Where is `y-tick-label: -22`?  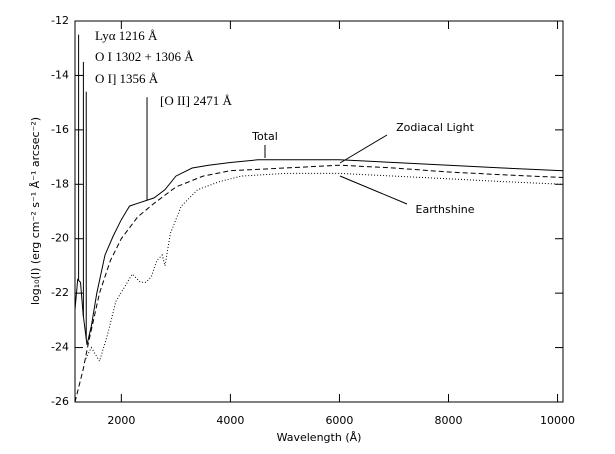
y-tick-label: -22 is located at coordinates (60, 292).